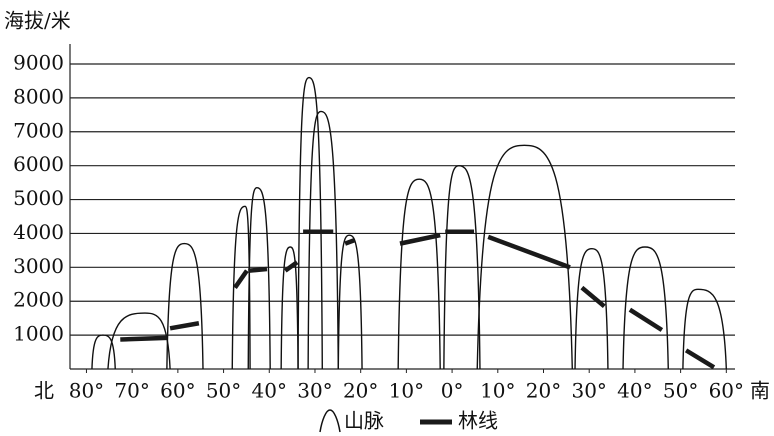  What do you see at coordinates (86, 391) in the screenshot?
I see `x-tick-label: 80°` at bounding box center [86, 391].